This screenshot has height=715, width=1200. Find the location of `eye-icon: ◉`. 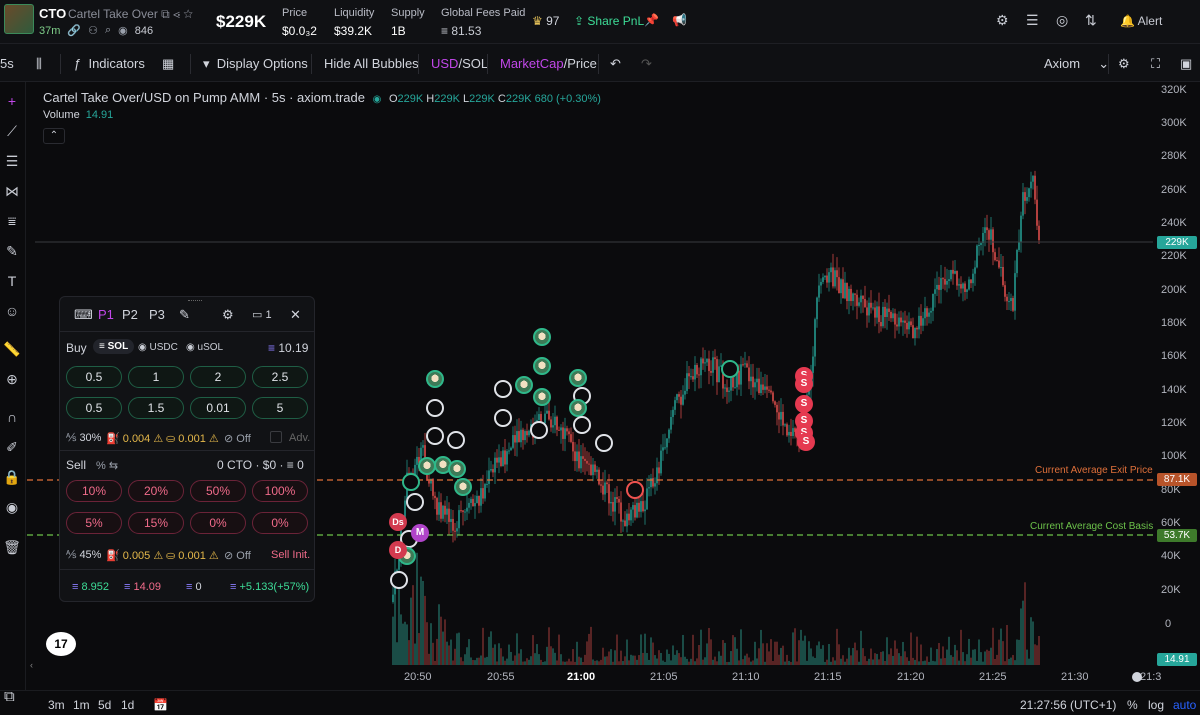

eye-icon: ◉ is located at coordinates (12, 507).